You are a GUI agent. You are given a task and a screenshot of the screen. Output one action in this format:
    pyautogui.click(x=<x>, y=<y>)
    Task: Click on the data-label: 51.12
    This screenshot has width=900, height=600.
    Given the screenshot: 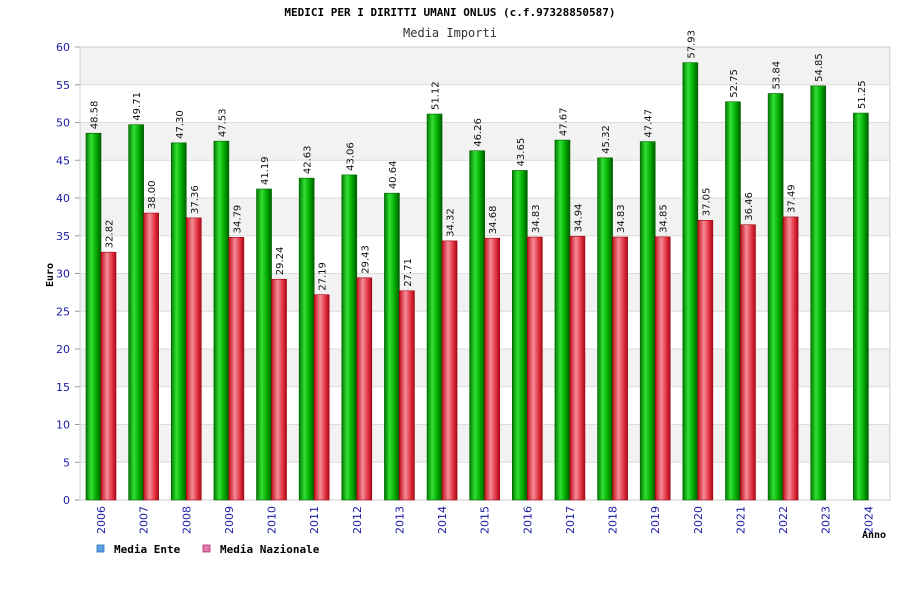 What is the action you would take?
    pyautogui.click(x=436, y=95)
    